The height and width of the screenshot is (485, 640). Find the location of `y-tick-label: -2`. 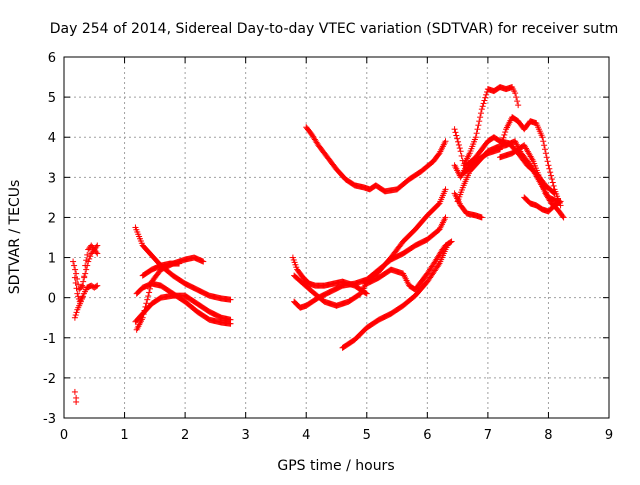

y-tick-label: -2 is located at coordinates (49, 379).